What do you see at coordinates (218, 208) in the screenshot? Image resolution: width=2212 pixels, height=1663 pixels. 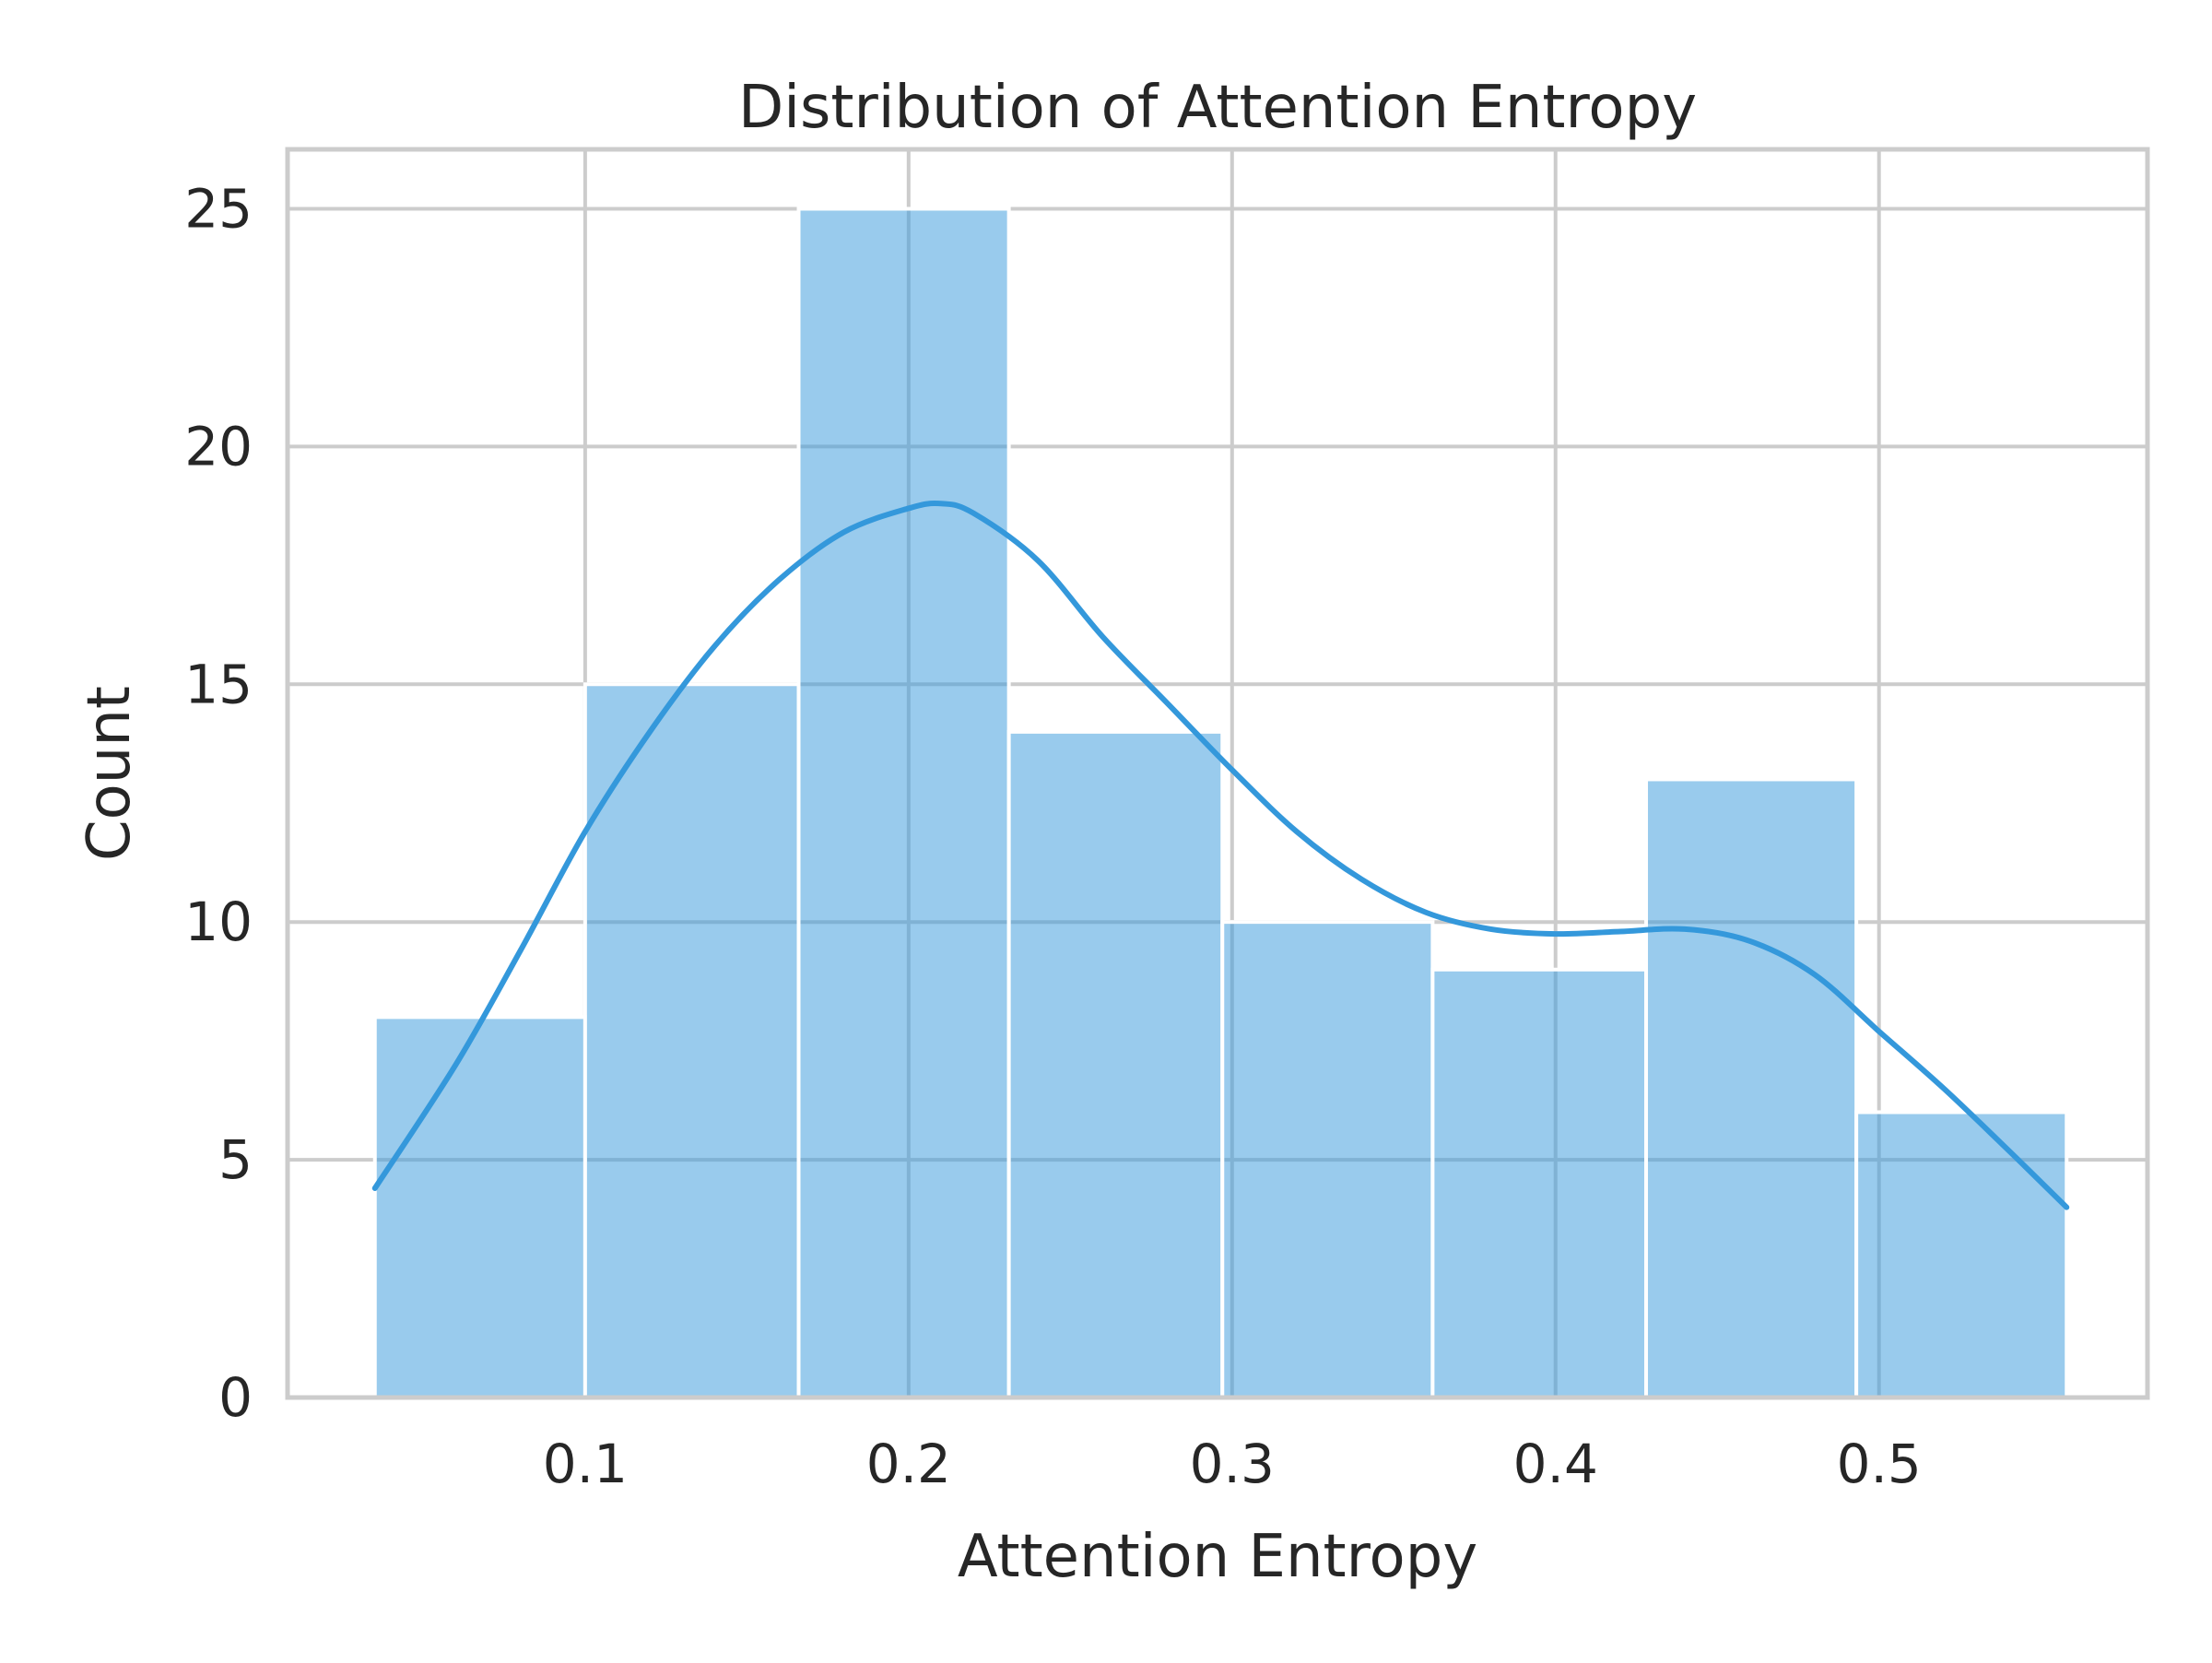 I see `y-tick-label: 25` at bounding box center [218, 208].